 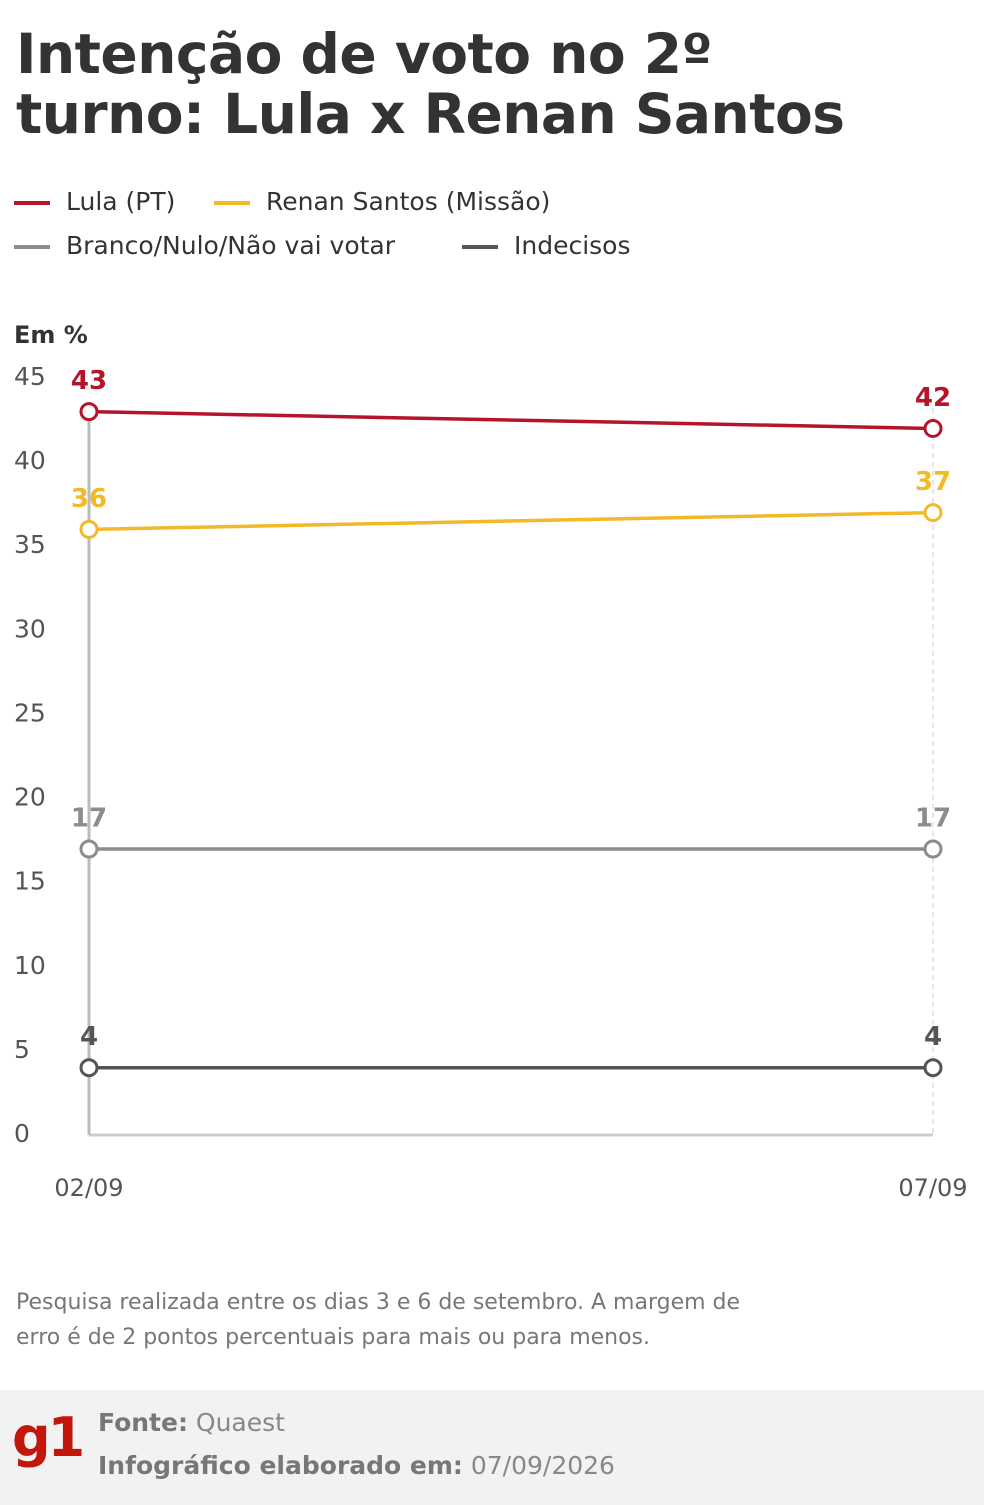 I want to click on date-line: Infográfico elaborado em: 07/09/2026, so click(x=356, y=1465).